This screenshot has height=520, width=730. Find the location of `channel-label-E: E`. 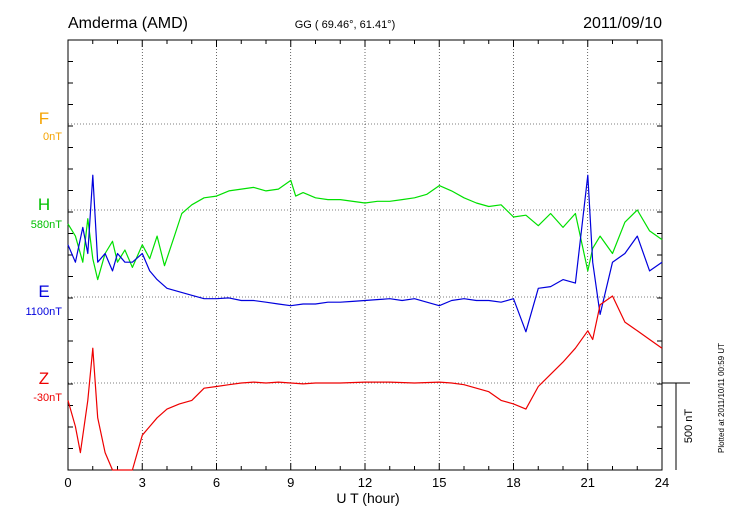

channel-label-E: E is located at coordinates (43, 291).